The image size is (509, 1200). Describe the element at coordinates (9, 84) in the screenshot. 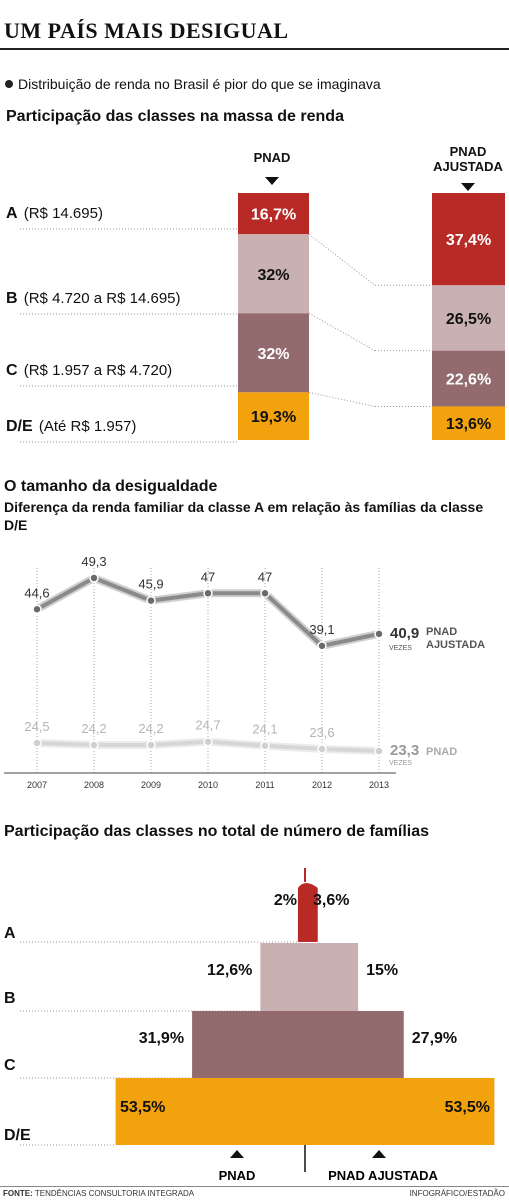

I see `bullet-icon` at that location.